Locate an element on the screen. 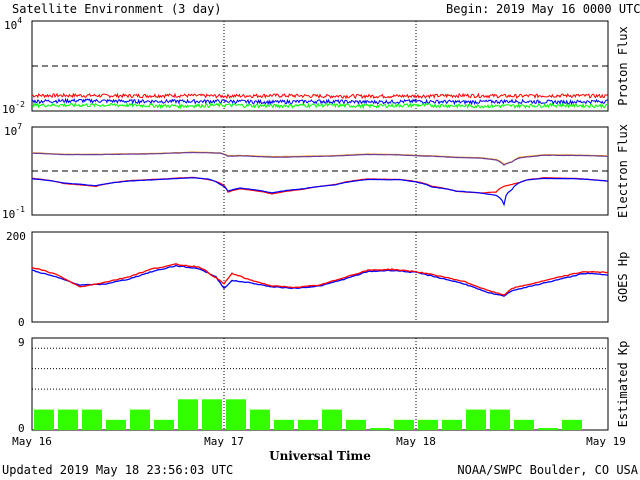  begin-value: 2019 May 16 0000 UTC is located at coordinates (568, 9).